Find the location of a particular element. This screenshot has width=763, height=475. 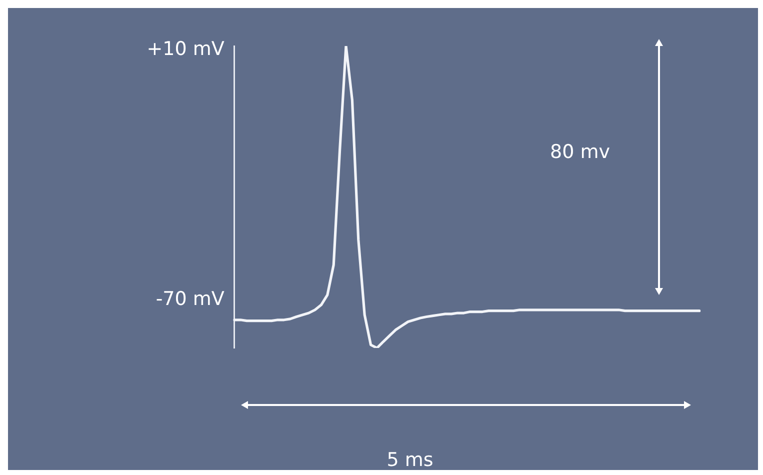

annotation: 80 mv is located at coordinates (580, 152).